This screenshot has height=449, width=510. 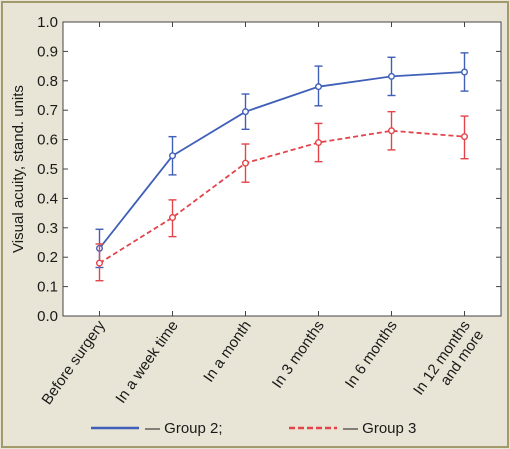 What do you see at coordinates (18, 169) in the screenshot?
I see `y-axis-title: Visual acuity, stand. units` at bounding box center [18, 169].